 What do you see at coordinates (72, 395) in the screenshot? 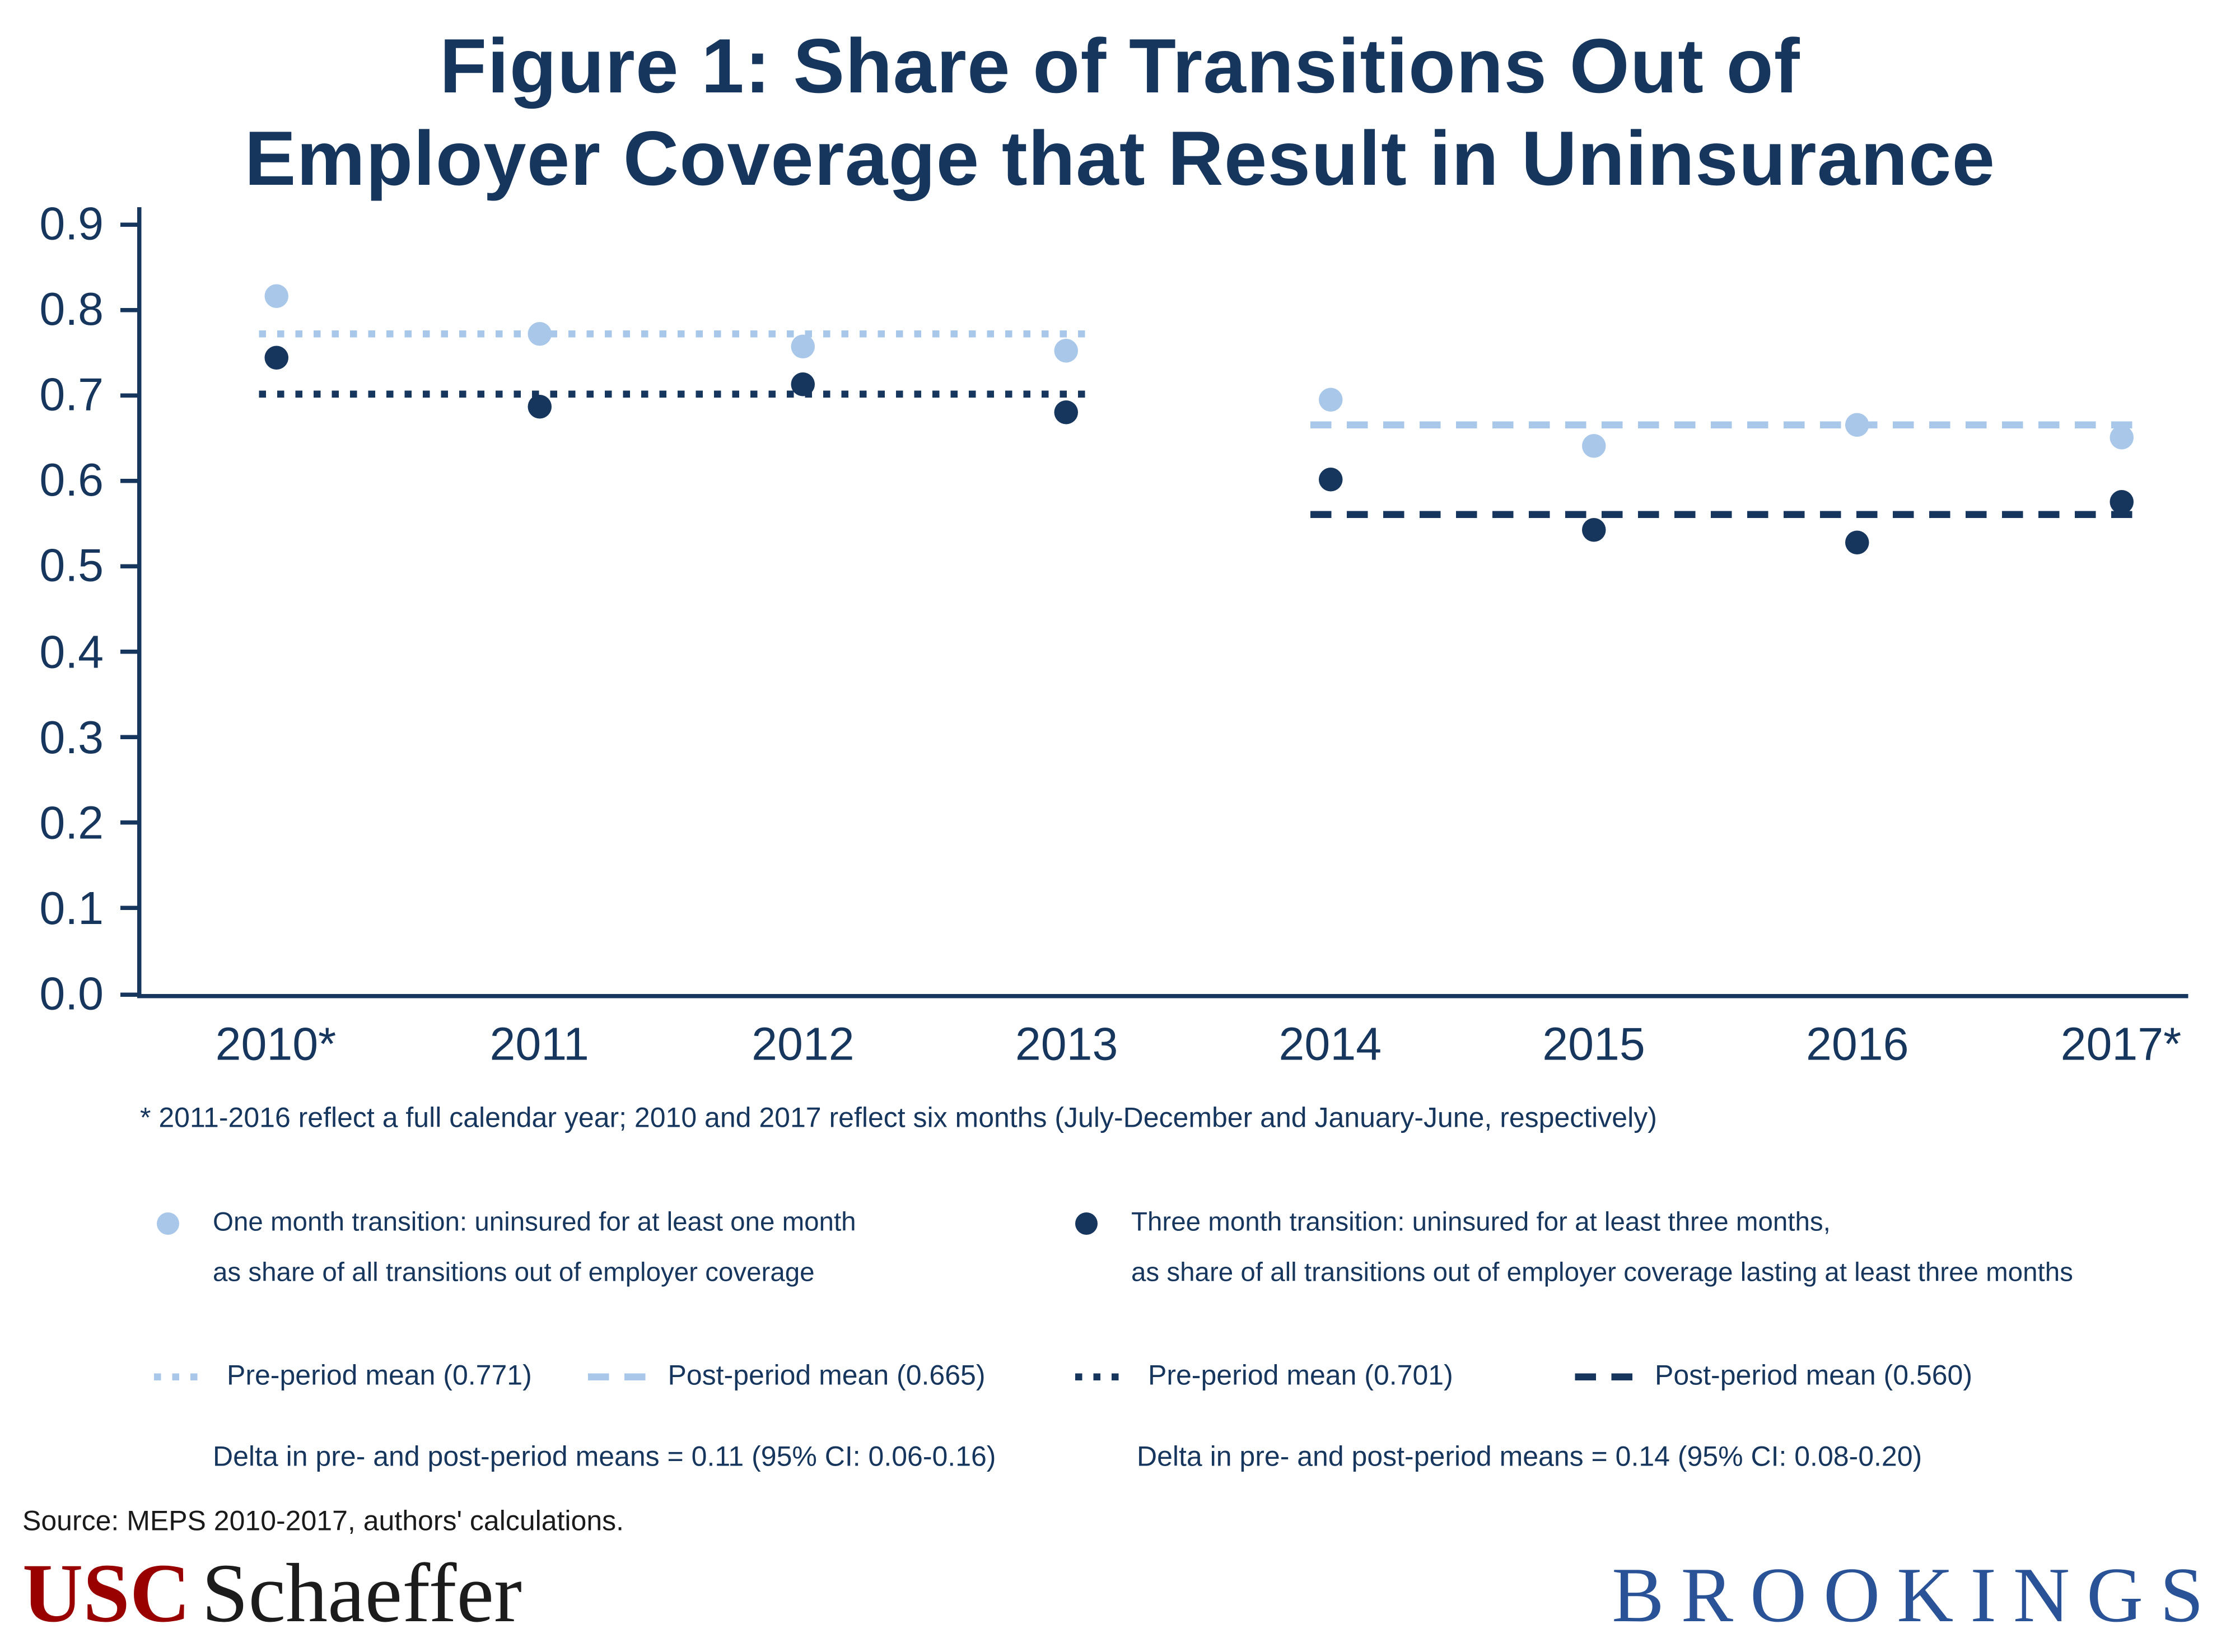
I see `y-tick-label: 0.7` at bounding box center [72, 395].